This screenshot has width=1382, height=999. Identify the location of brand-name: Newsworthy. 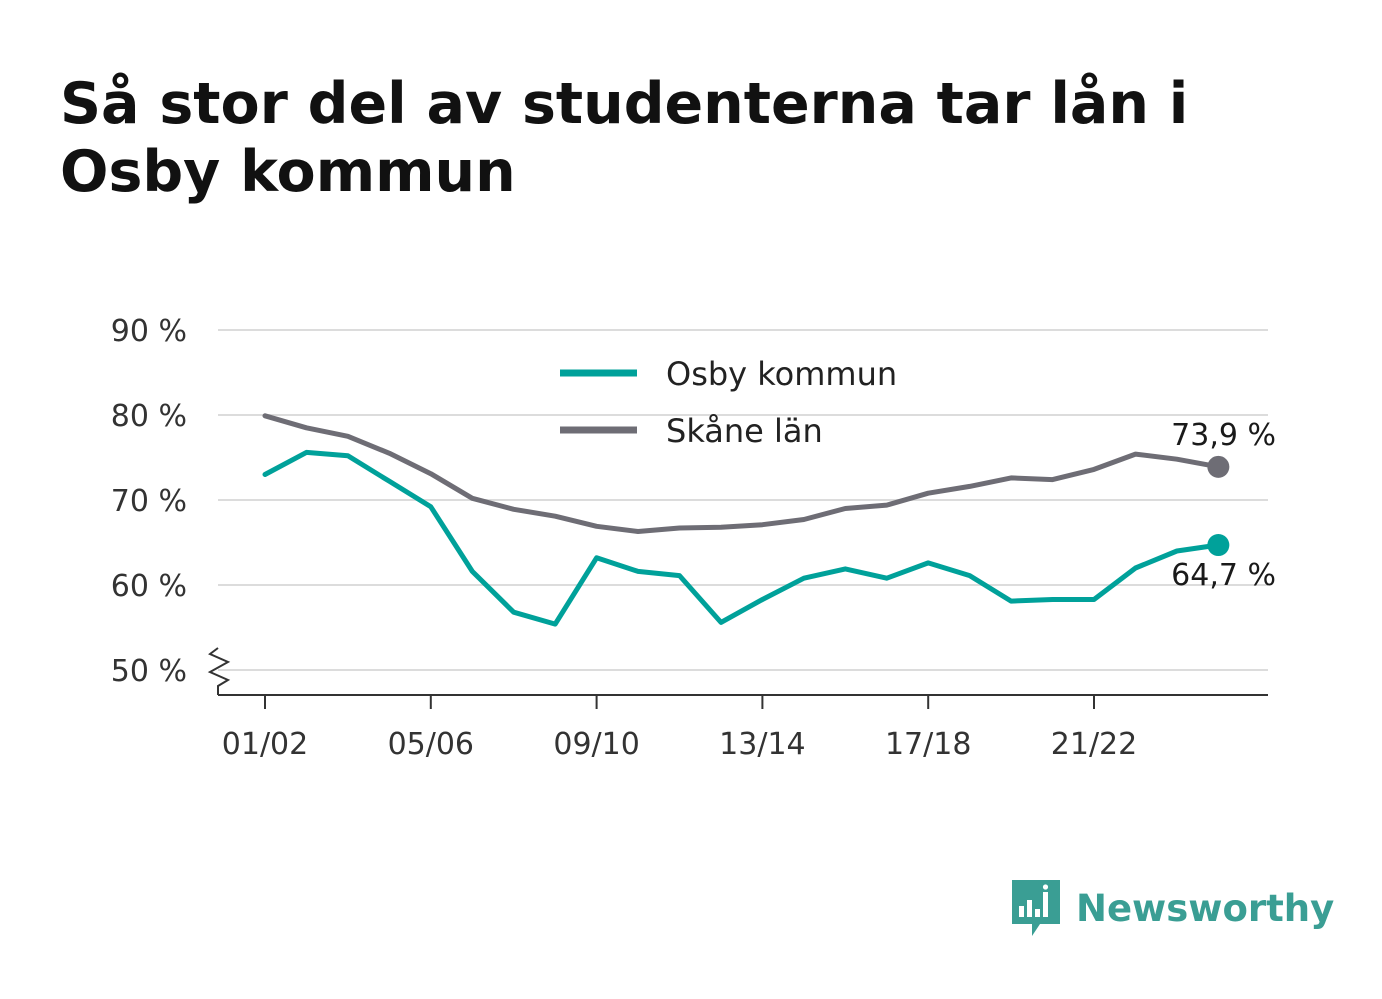
(1205, 908).